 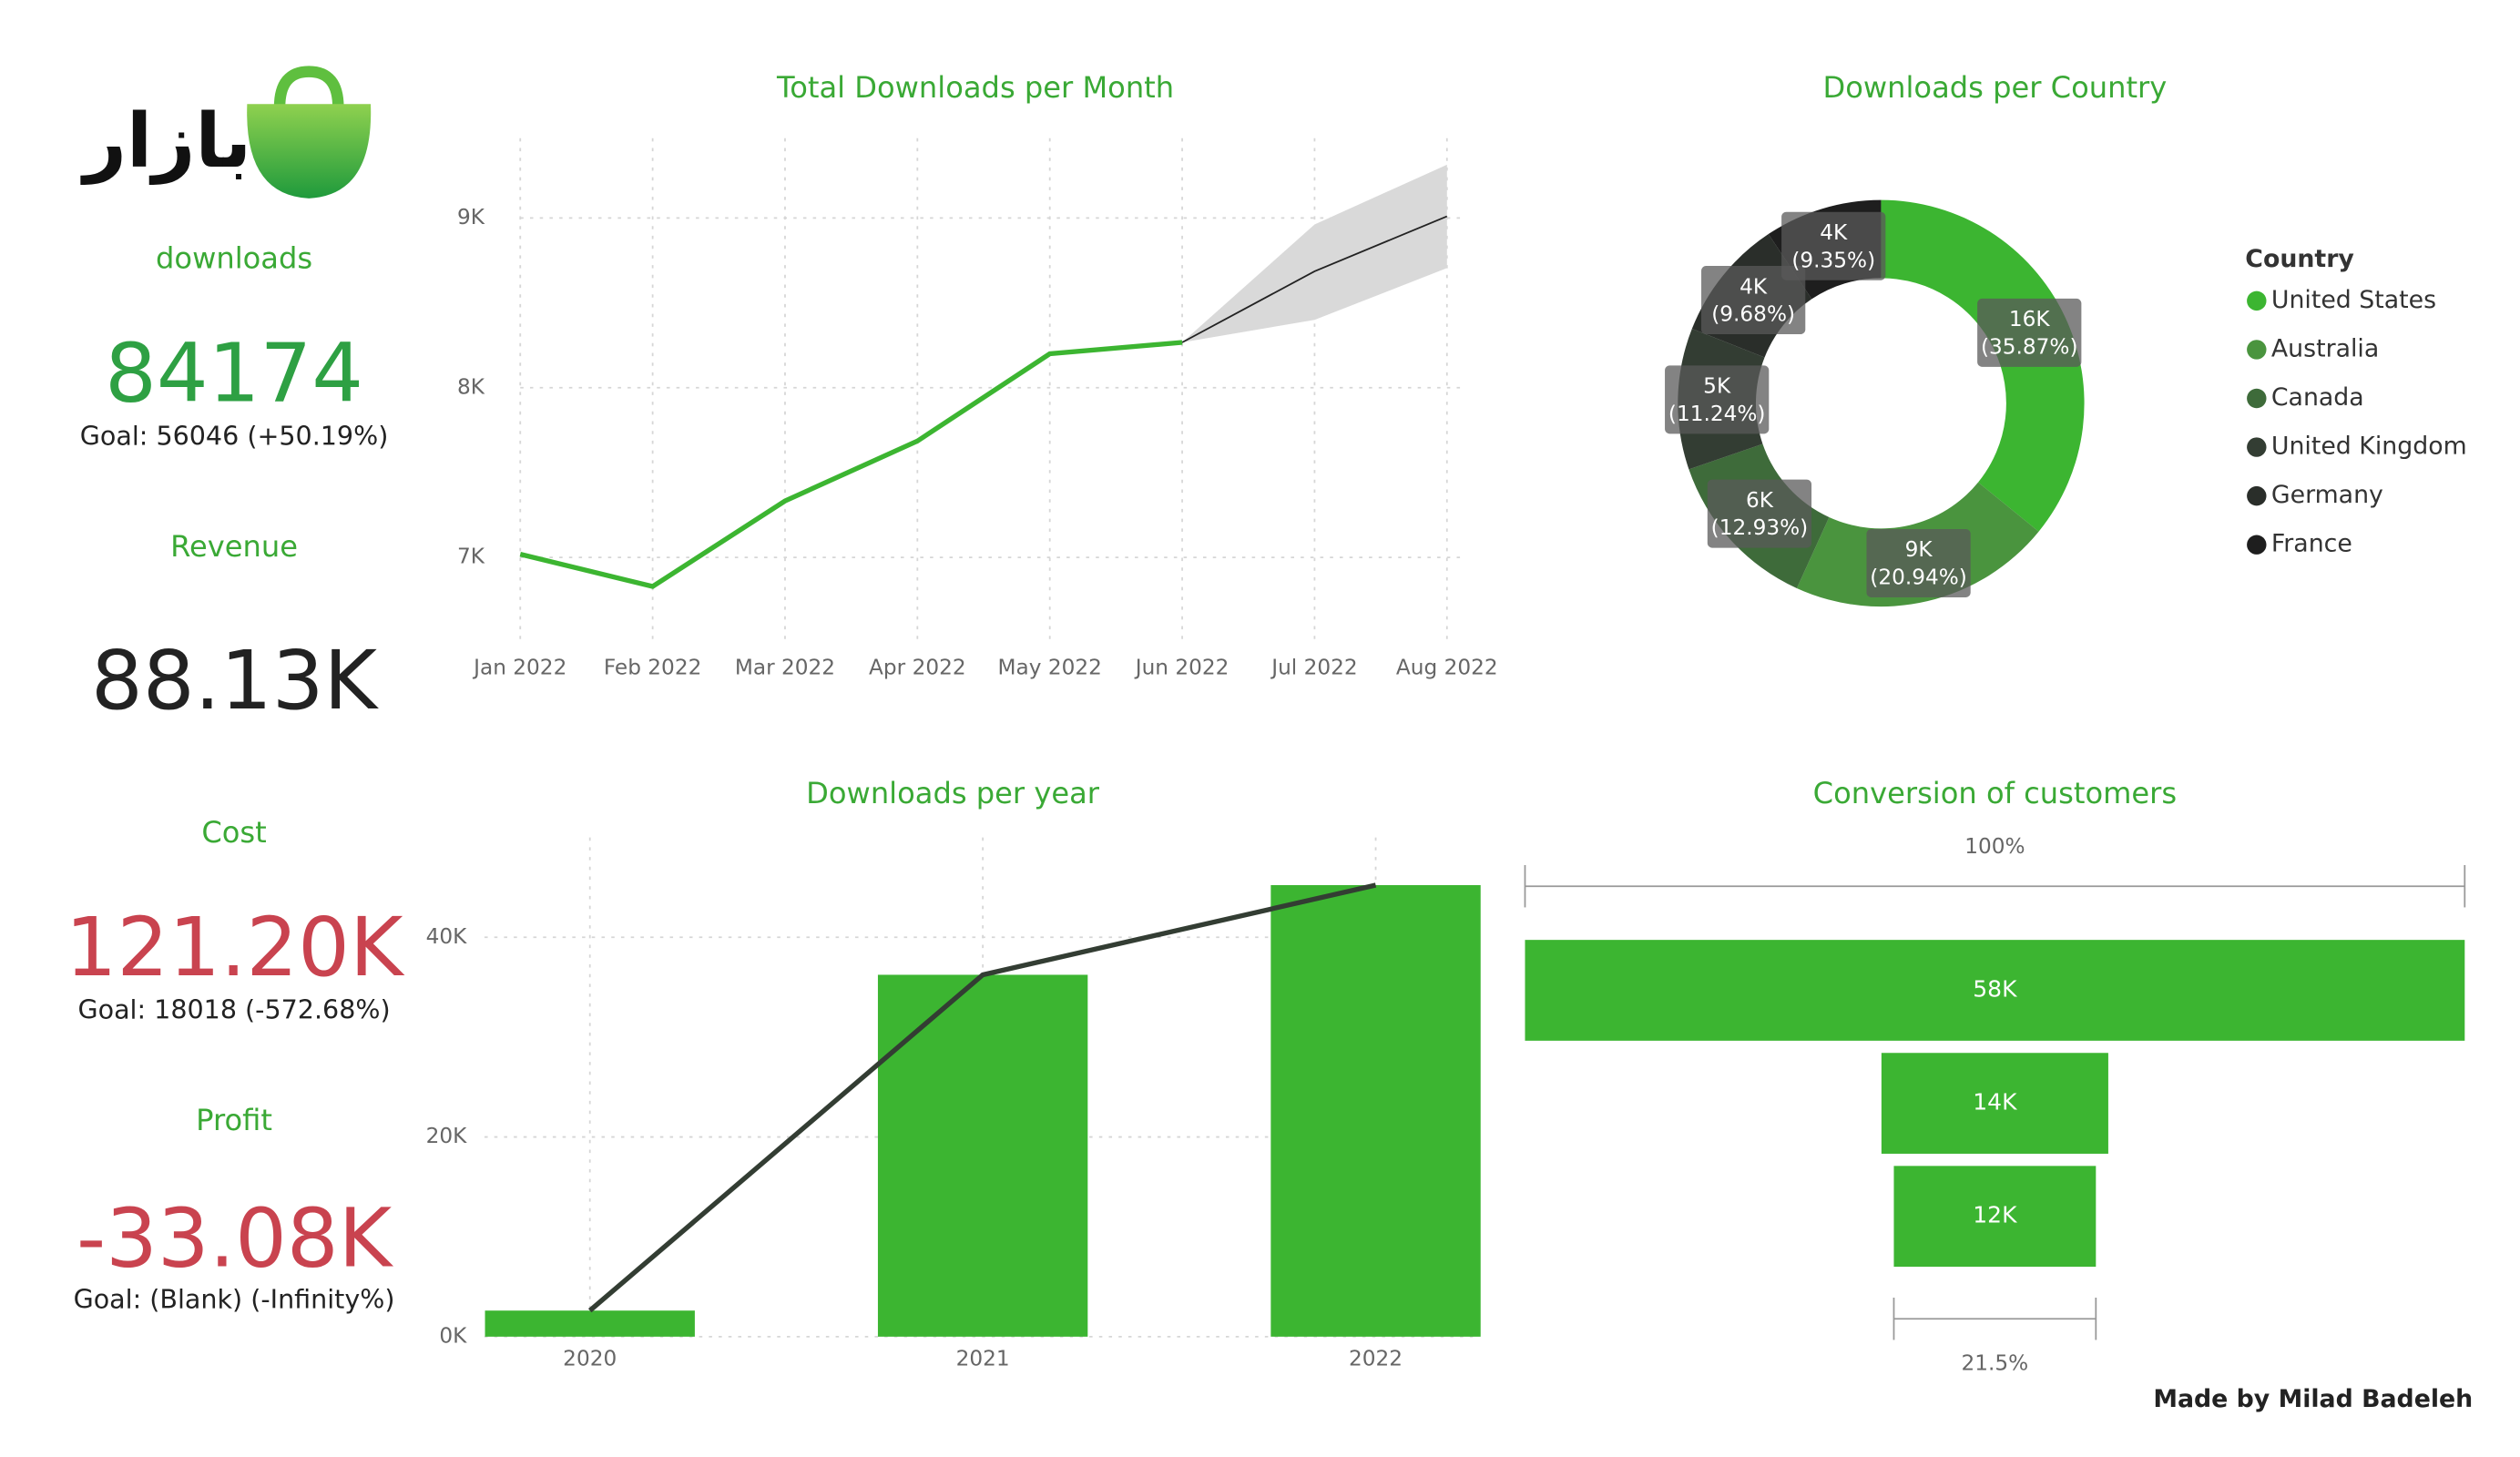 I want to click on data-label-line: (20.94%), so click(x=1919, y=577).